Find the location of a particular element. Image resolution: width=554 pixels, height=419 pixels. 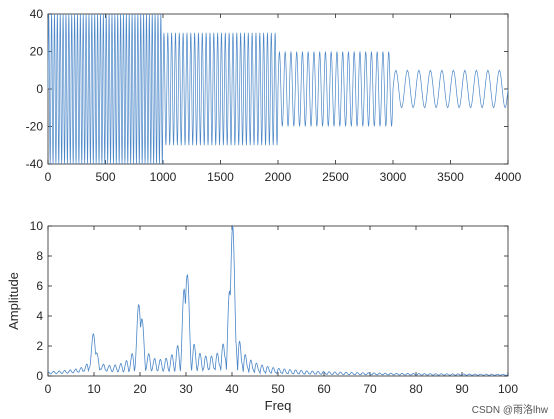

bottom-y-tick-label: 10 is located at coordinates (37, 226).